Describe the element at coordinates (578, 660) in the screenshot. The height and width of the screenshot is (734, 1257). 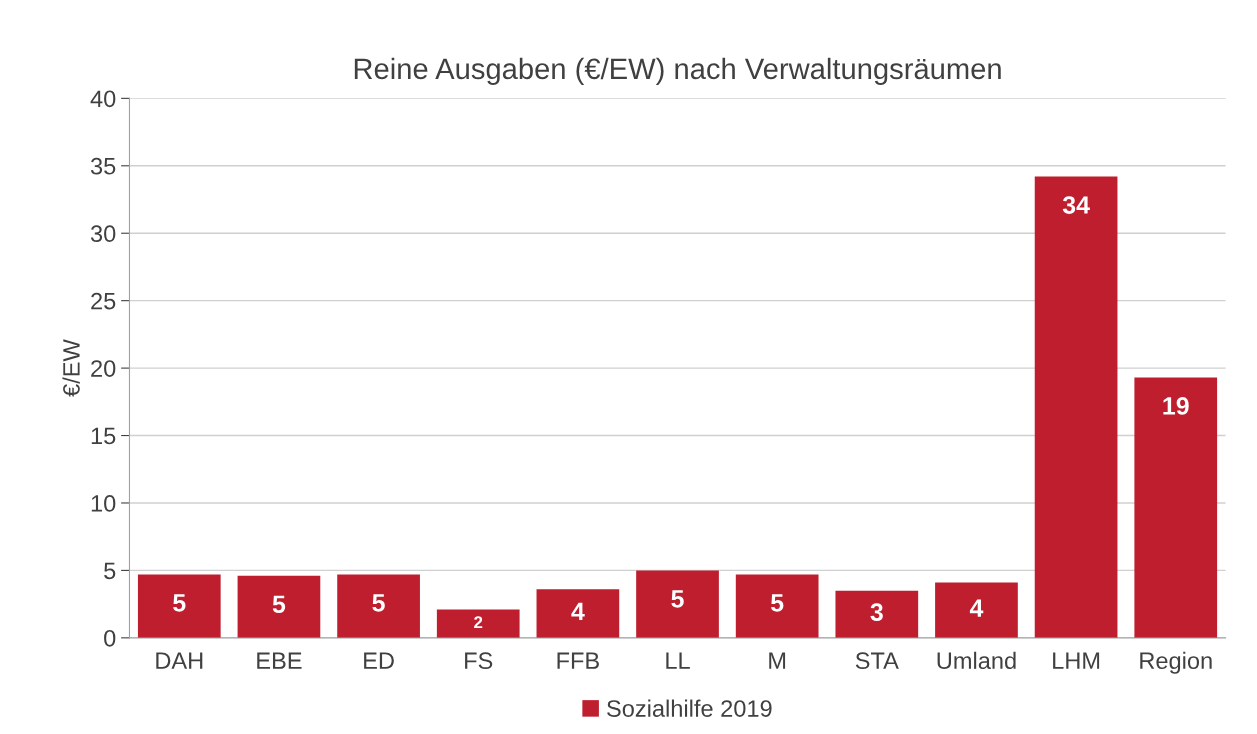
I see `x-tick-label: FFB` at that location.